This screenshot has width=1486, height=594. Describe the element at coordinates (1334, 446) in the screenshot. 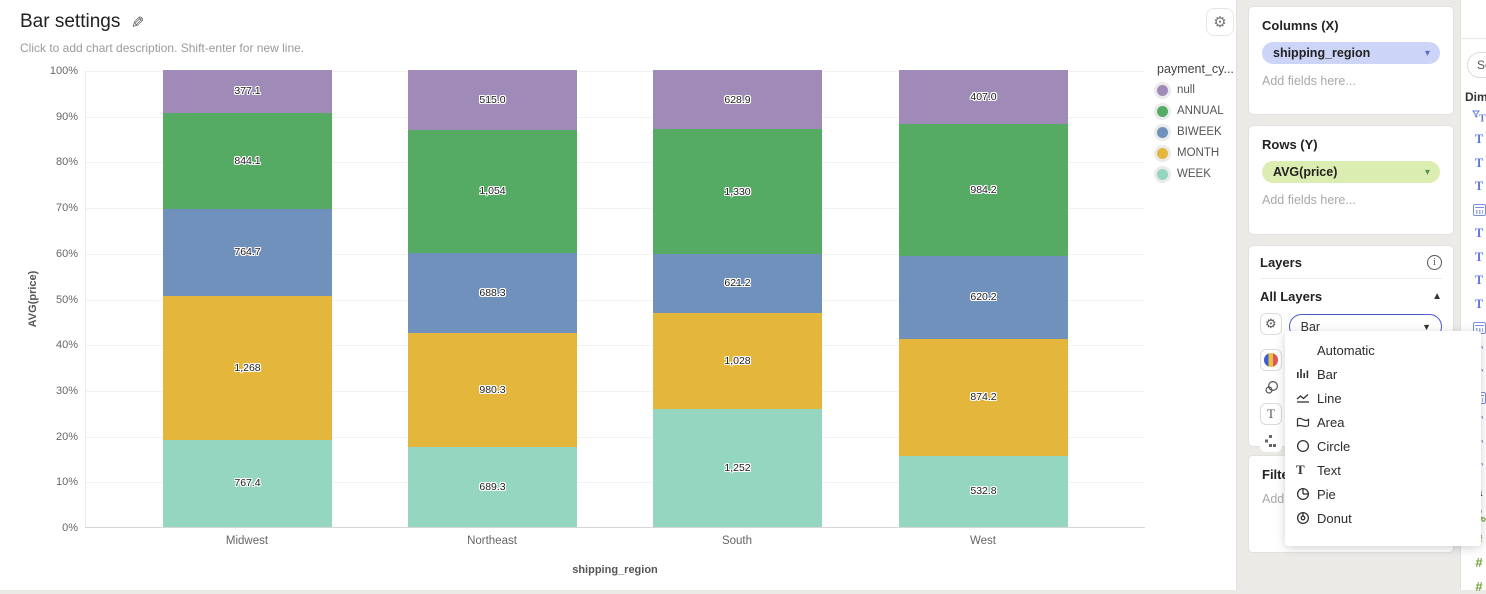

I see `menu-item-label: Circle` at that location.